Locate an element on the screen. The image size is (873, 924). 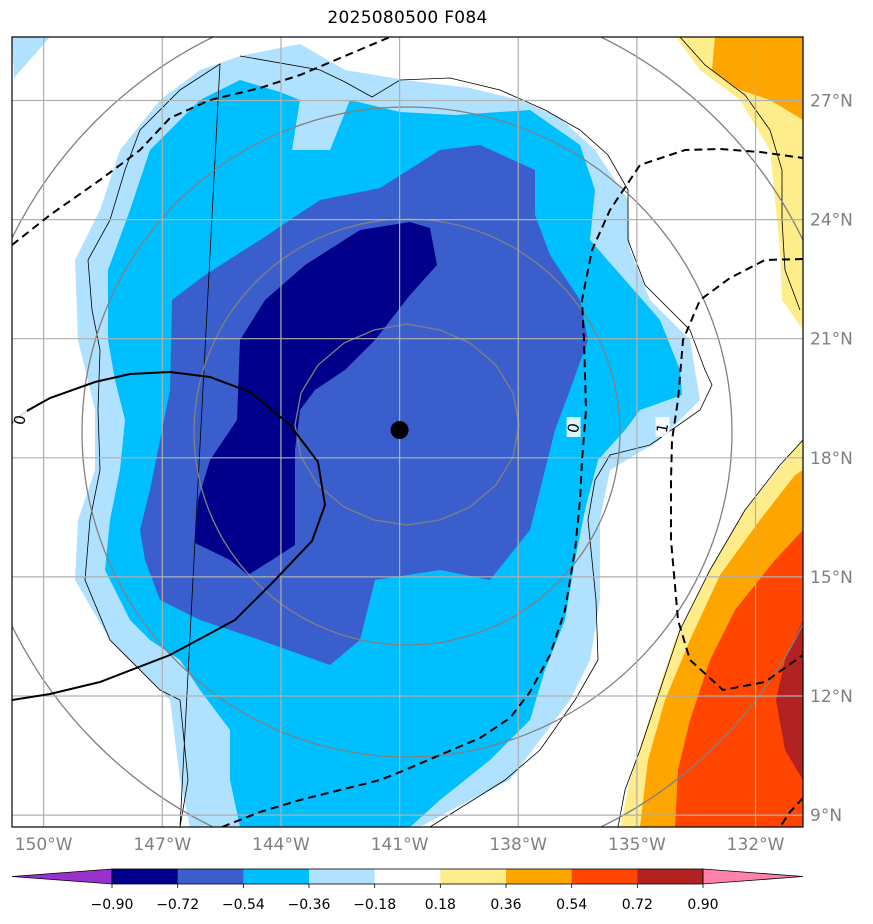
lon-tick-label-4: 138°W is located at coordinates (518, 845).